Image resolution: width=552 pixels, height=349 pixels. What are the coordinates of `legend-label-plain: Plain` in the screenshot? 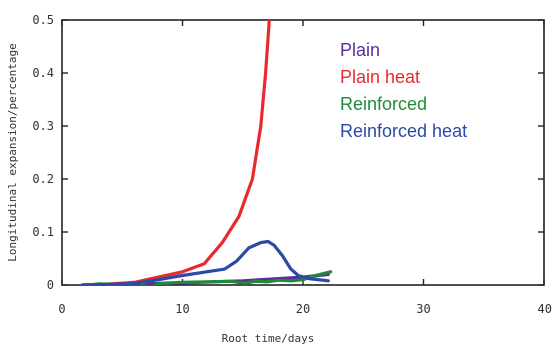 It's located at (360, 50).